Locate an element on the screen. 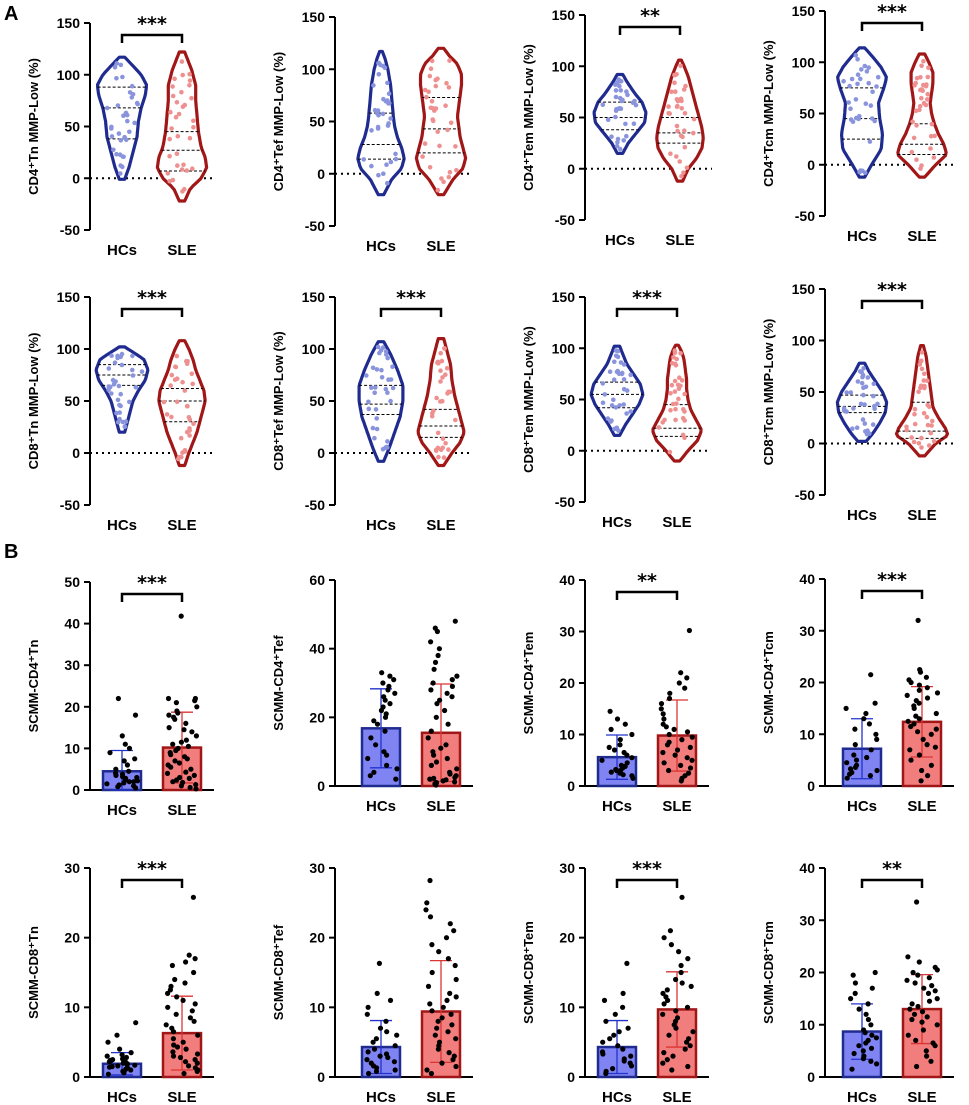 The width and height of the screenshot is (969, 1105). y-tick-label: 30 is located at coordinates (317, 868).